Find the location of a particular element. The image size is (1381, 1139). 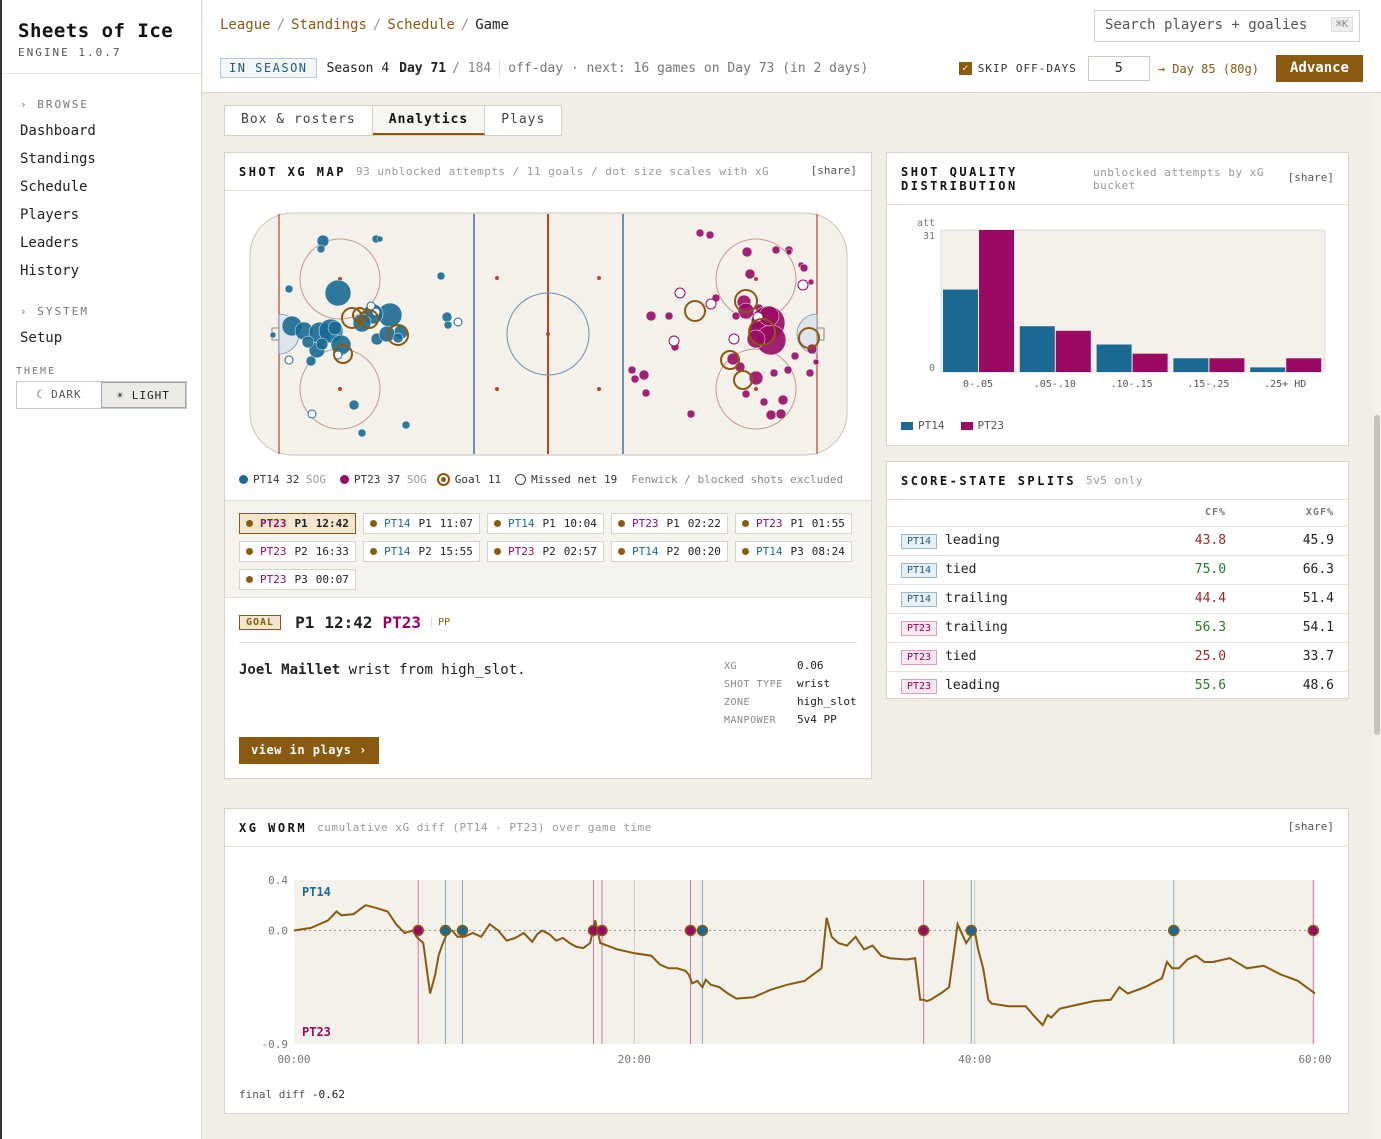

xgf-value: 51.4 is located at coordinates (1294, 599).